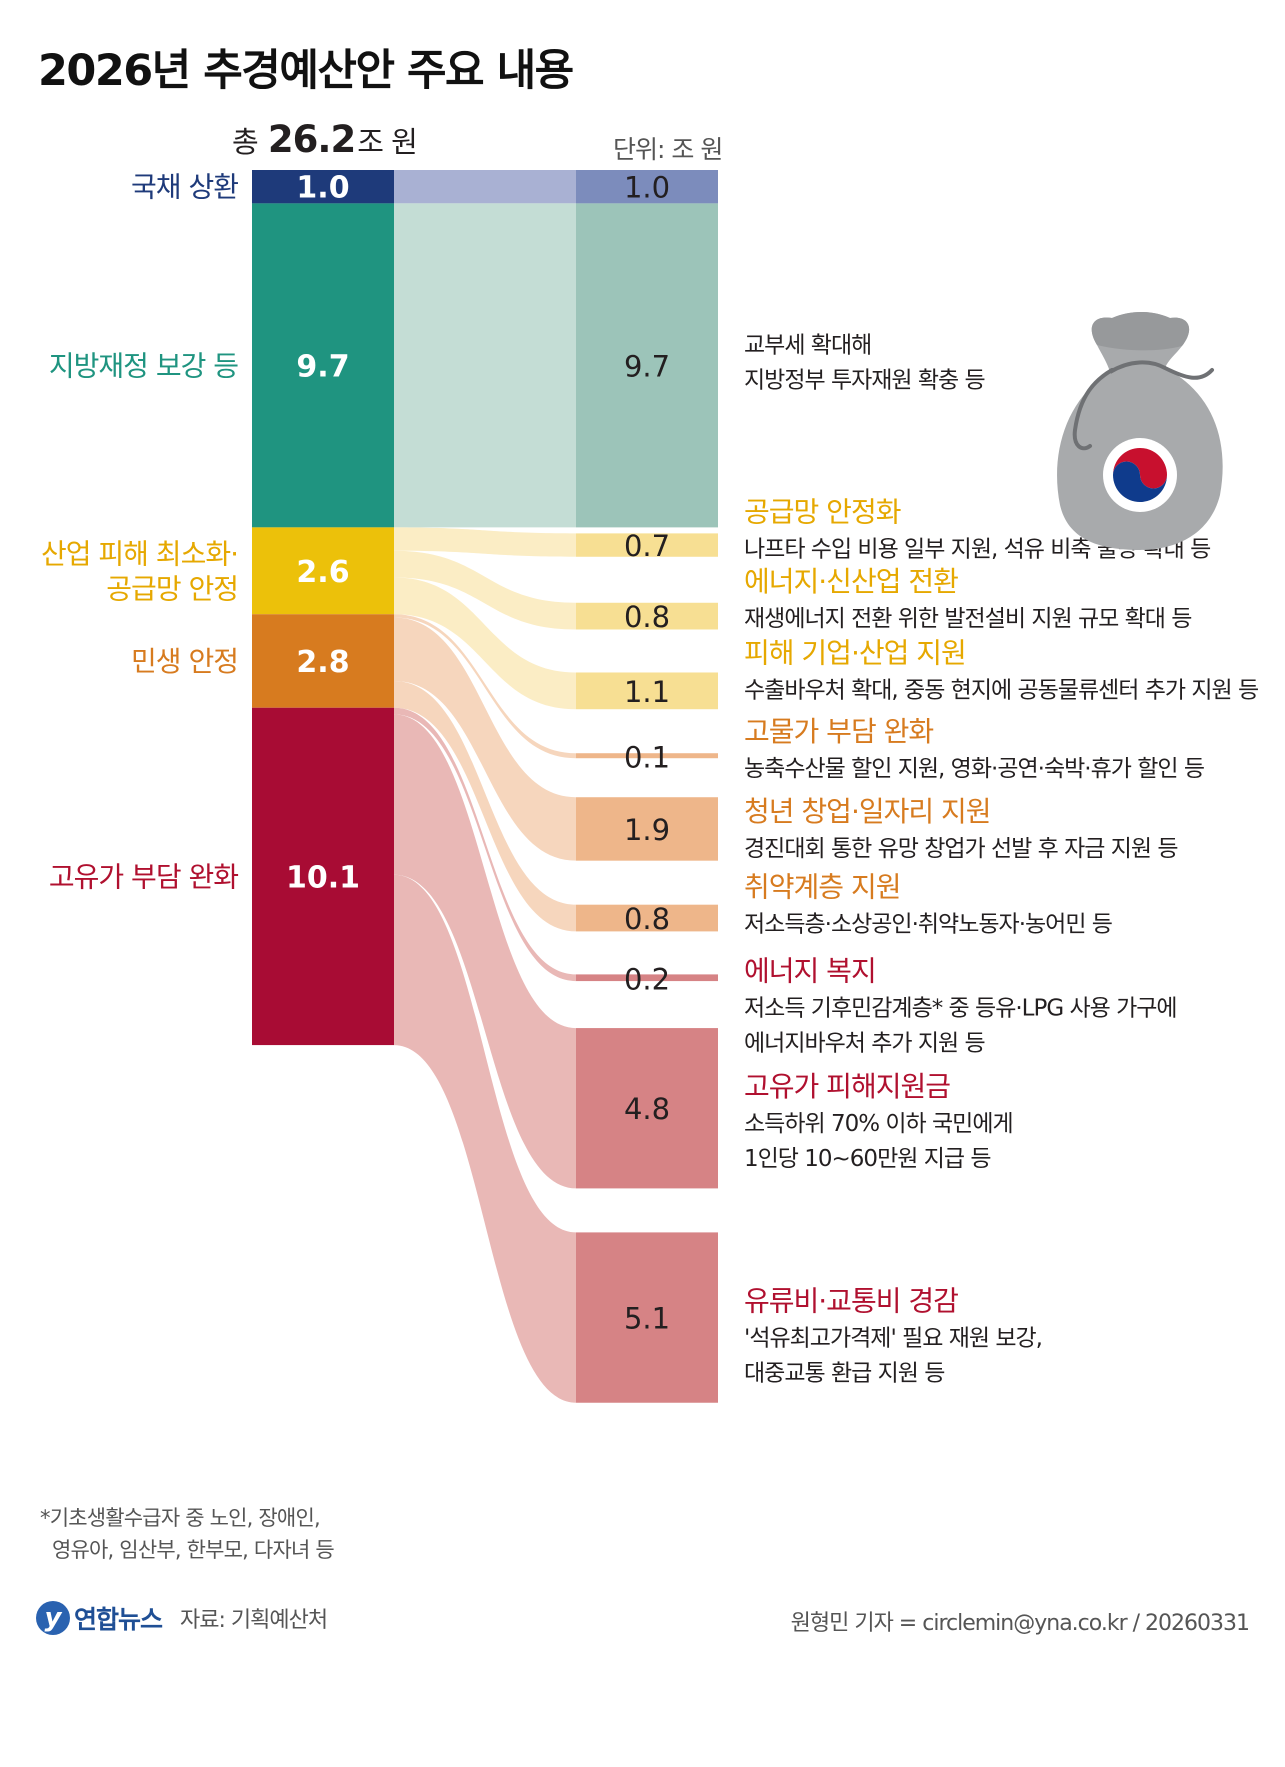  Describe the element at coordinates (807, 345) in the screenshot. I see `item-desc-2-1: 교부세 확대해` at that location.